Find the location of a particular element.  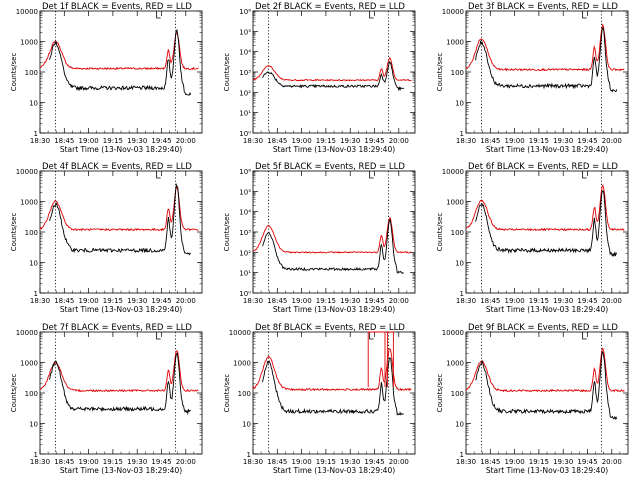

panel-title: Det 2f BLACK = Events, RED = LLD is located at coordinates (330, 7).